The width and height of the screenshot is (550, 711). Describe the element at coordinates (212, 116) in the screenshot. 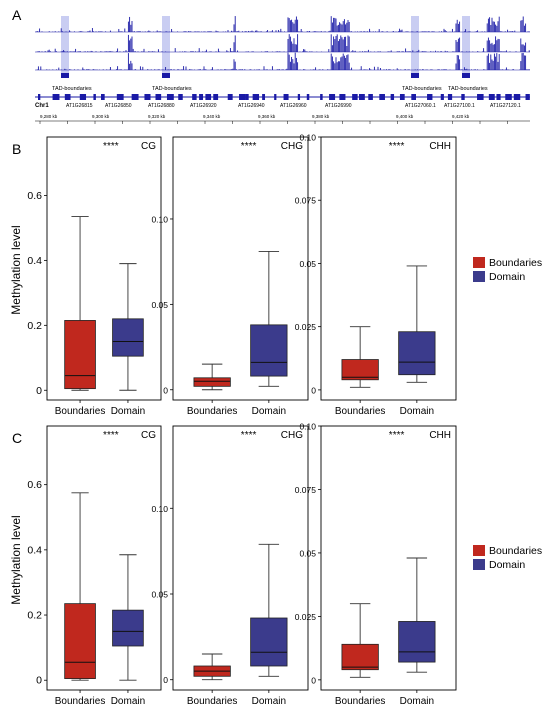

I see `coordinate-label: 9,340 kb` at that location.